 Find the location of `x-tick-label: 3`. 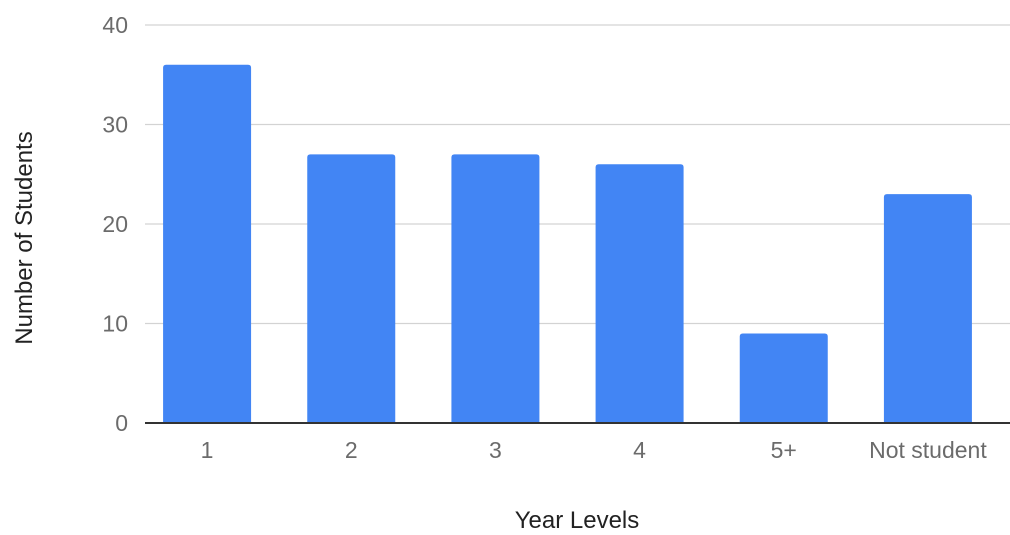

x-tick-label: 3 is located at coordinates (495, 450).